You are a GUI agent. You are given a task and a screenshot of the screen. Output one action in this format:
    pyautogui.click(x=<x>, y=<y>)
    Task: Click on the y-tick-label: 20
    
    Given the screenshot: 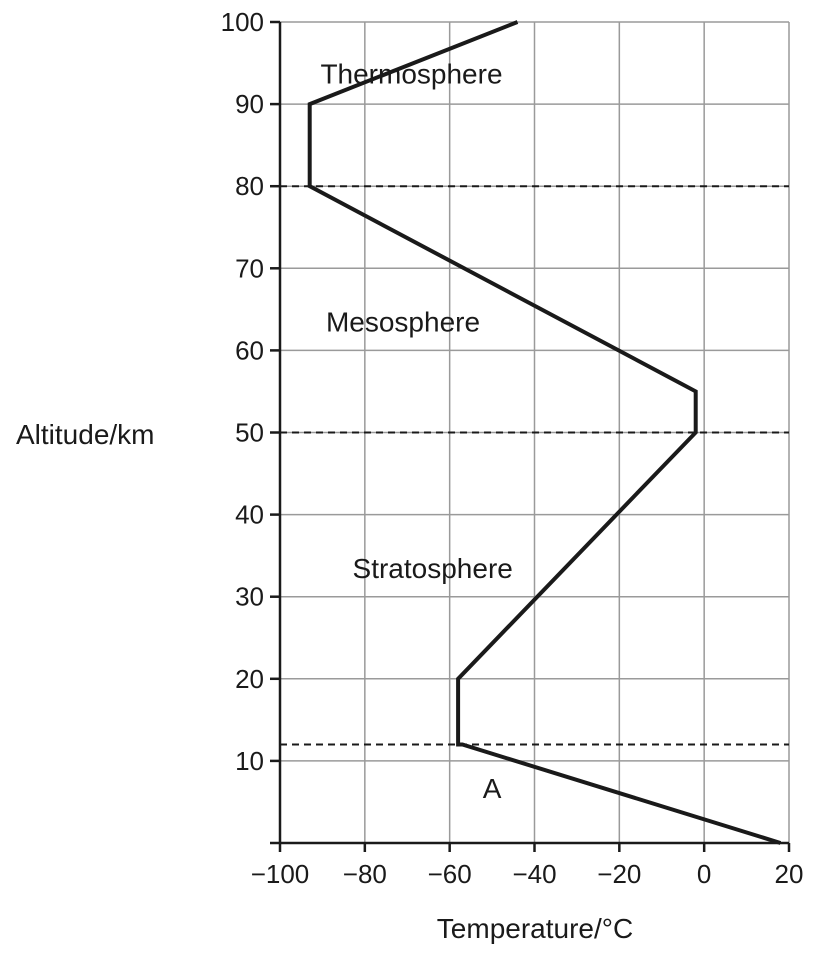 What is the action you would take?
    pyautogui.click(x=249, y=679)
    